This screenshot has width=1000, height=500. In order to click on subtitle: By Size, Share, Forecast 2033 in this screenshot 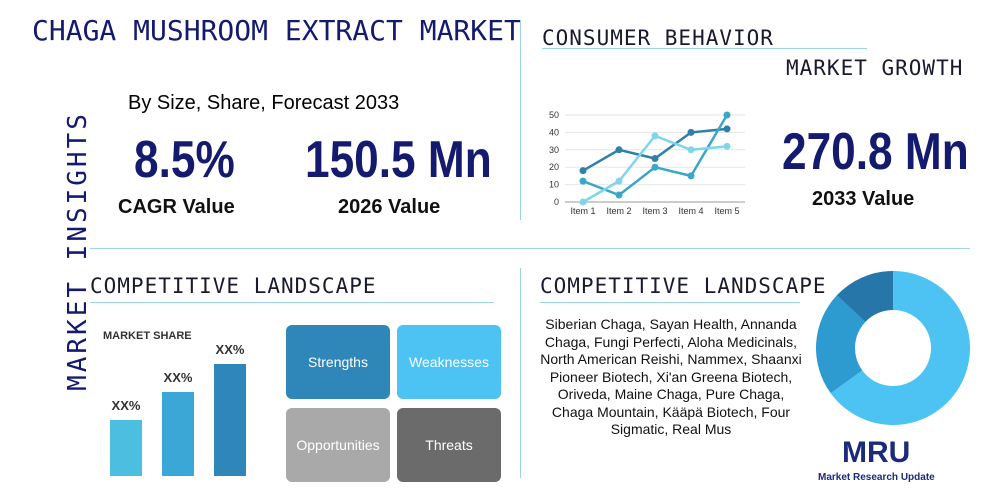, I will do `click(264, 103)`.